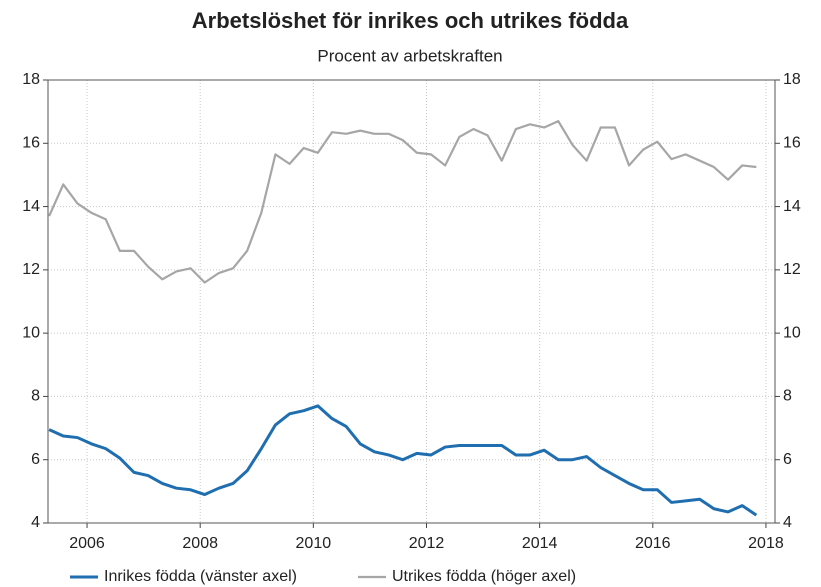  I want to click on y2-tick-label: 10, so click(792, 332).